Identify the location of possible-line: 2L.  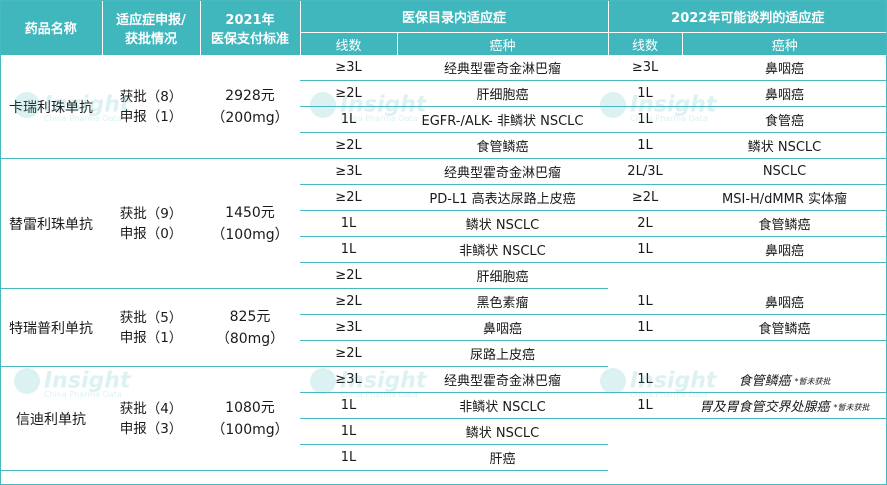
(645, 223).